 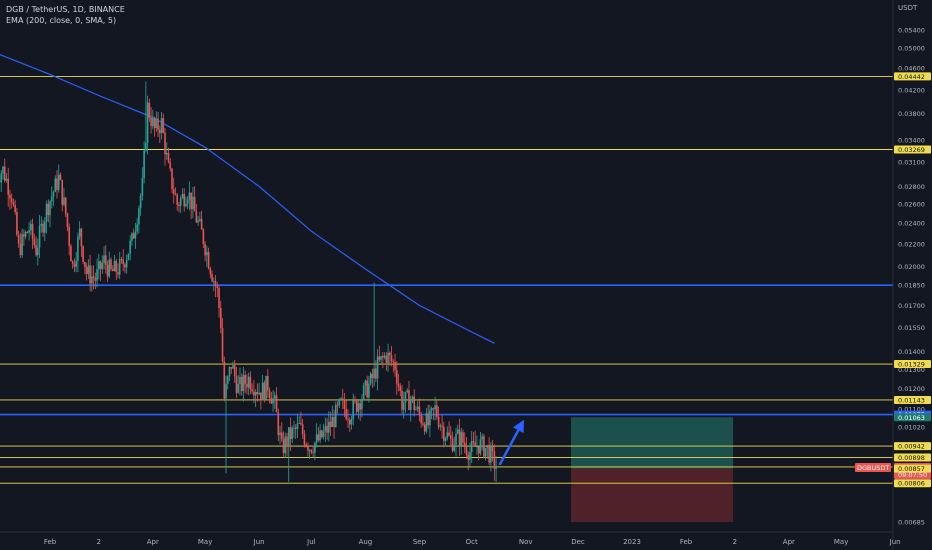 I want to click on price-tick-label: 0.01300, so click(x=911, y=370).